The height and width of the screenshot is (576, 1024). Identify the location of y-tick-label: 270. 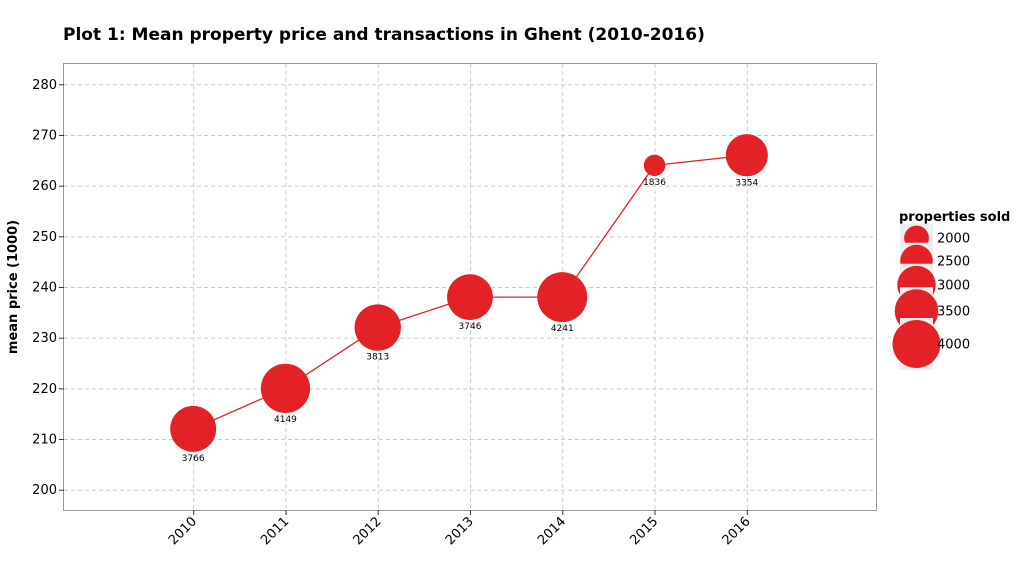
(44, 135).